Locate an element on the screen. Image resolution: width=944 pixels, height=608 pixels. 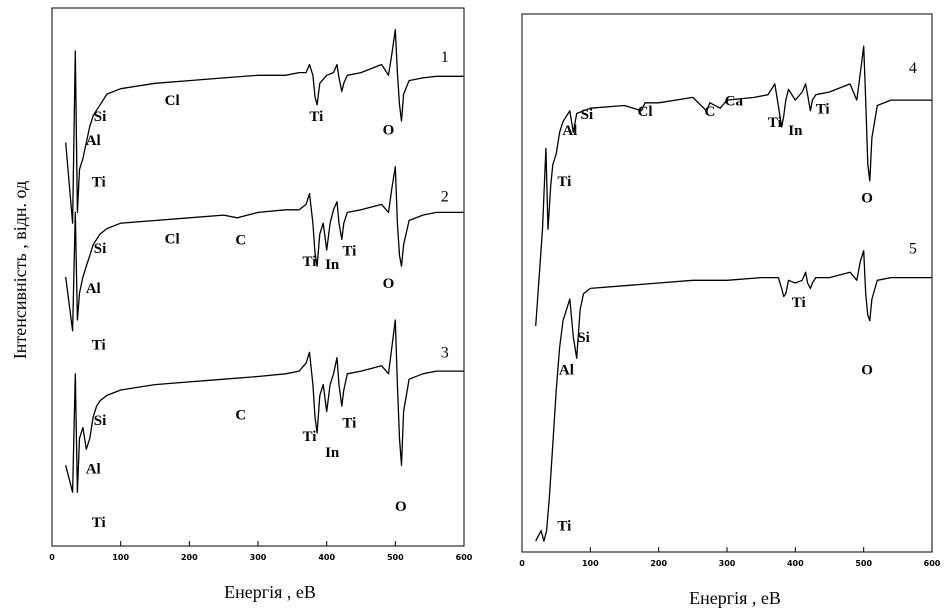
peak-label: Ca is located at coordinates (734, 101).